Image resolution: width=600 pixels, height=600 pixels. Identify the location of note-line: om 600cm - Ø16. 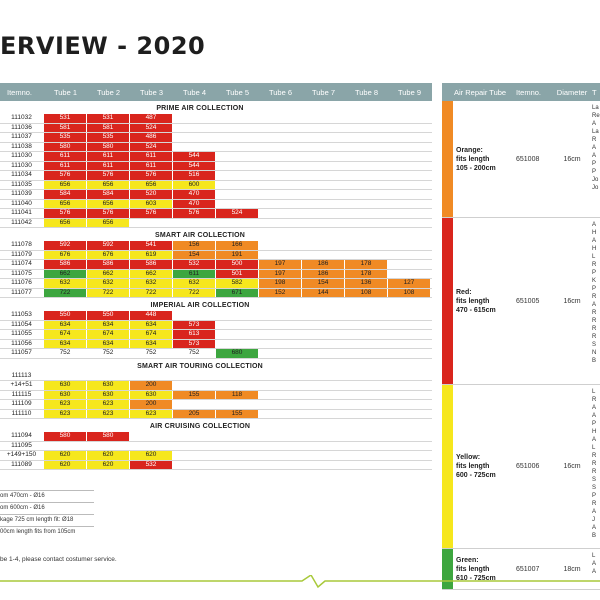
(47, 508).